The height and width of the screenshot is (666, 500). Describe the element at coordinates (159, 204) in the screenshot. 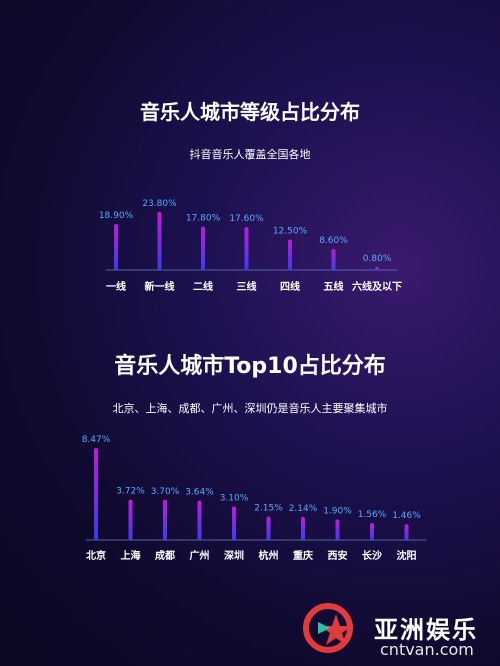

I see `chart1-value-label: 23.80%` at that location.